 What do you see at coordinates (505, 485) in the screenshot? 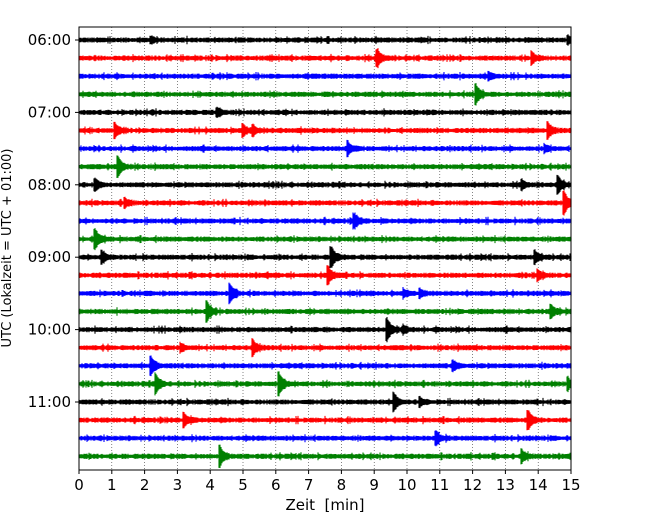
I see `x-tick-label: 13` at bounding box center [505, 485].